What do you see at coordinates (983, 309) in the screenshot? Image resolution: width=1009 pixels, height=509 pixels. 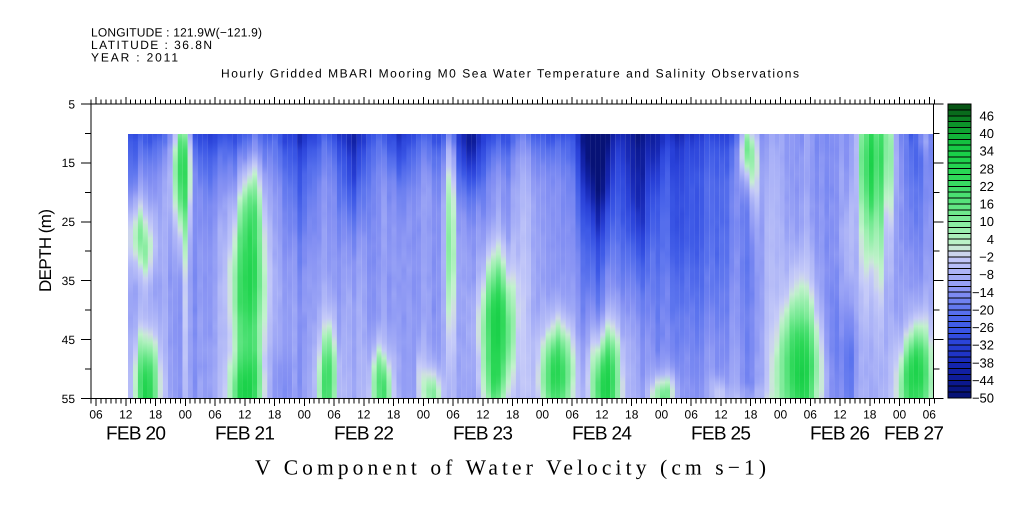 I see `svg-text: −20` at bounding box center [983, 309].